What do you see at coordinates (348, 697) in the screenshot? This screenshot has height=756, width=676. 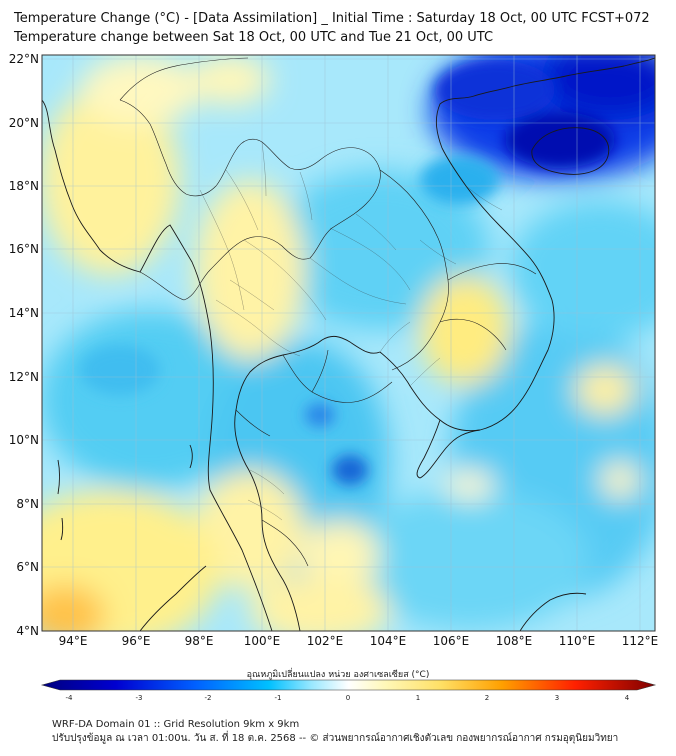 I see `colorbar-tick: 0` at bounding box center [348, 697].